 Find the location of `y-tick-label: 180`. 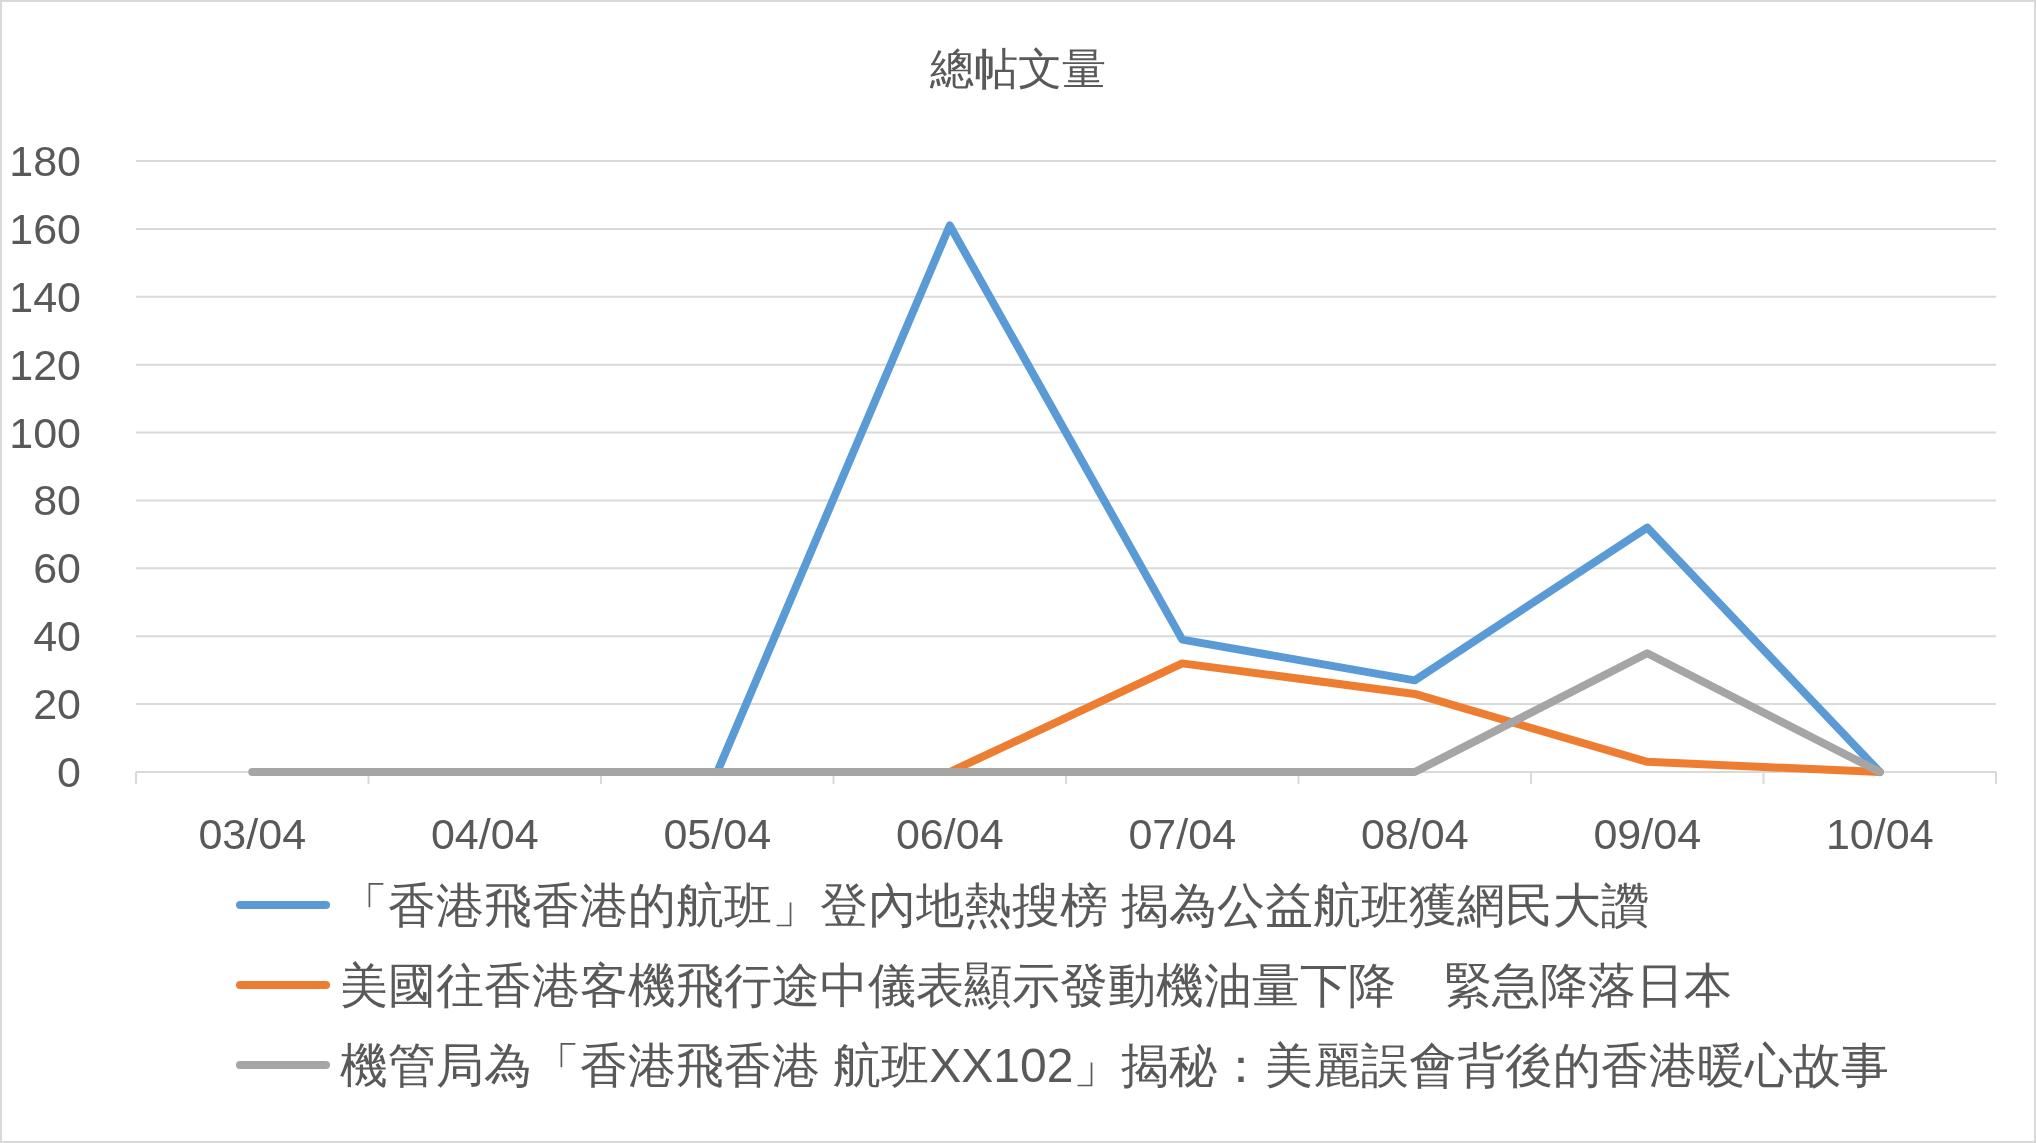

y-tick-label: 180 is located at coordinates (45, 161).